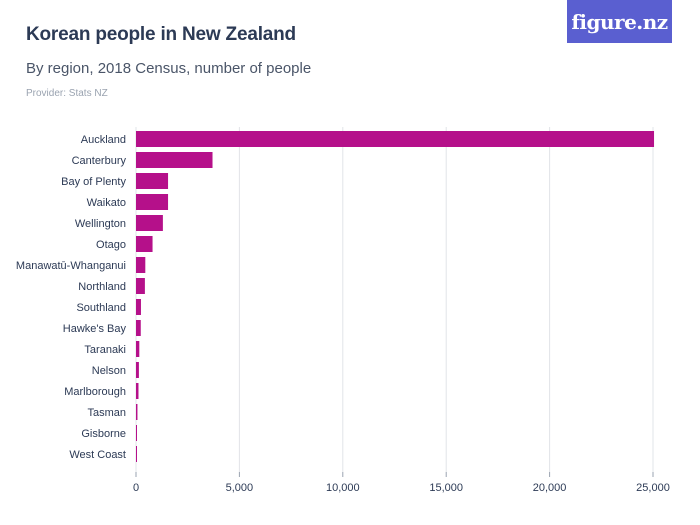  What do you see at coordinates (95, 329) in the screenshot?
I see `category-label: Hawke's Bay` at bounding box center [95, 329].